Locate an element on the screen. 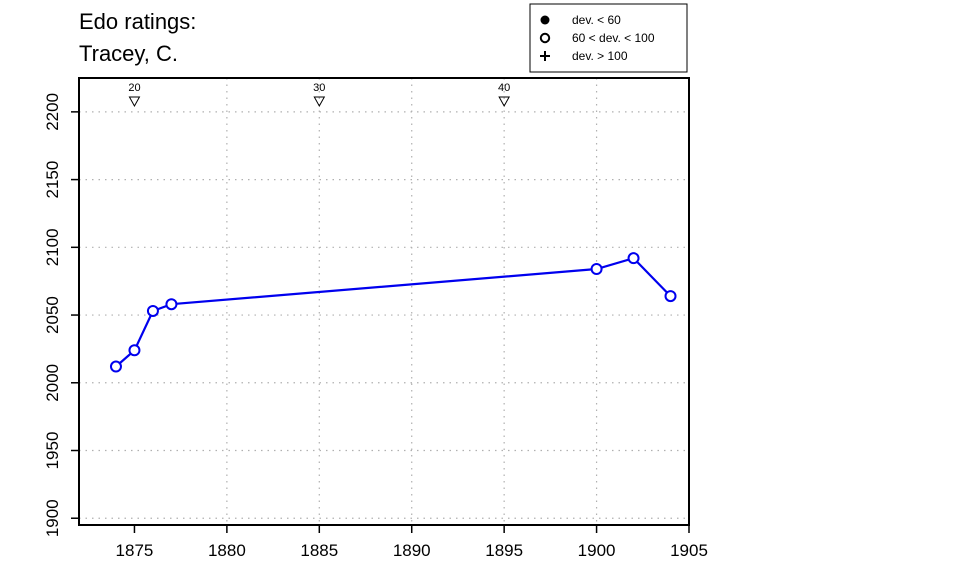 The image size is (960, 576). x-tick-label: 1890 is located at coordinates (412, 550).